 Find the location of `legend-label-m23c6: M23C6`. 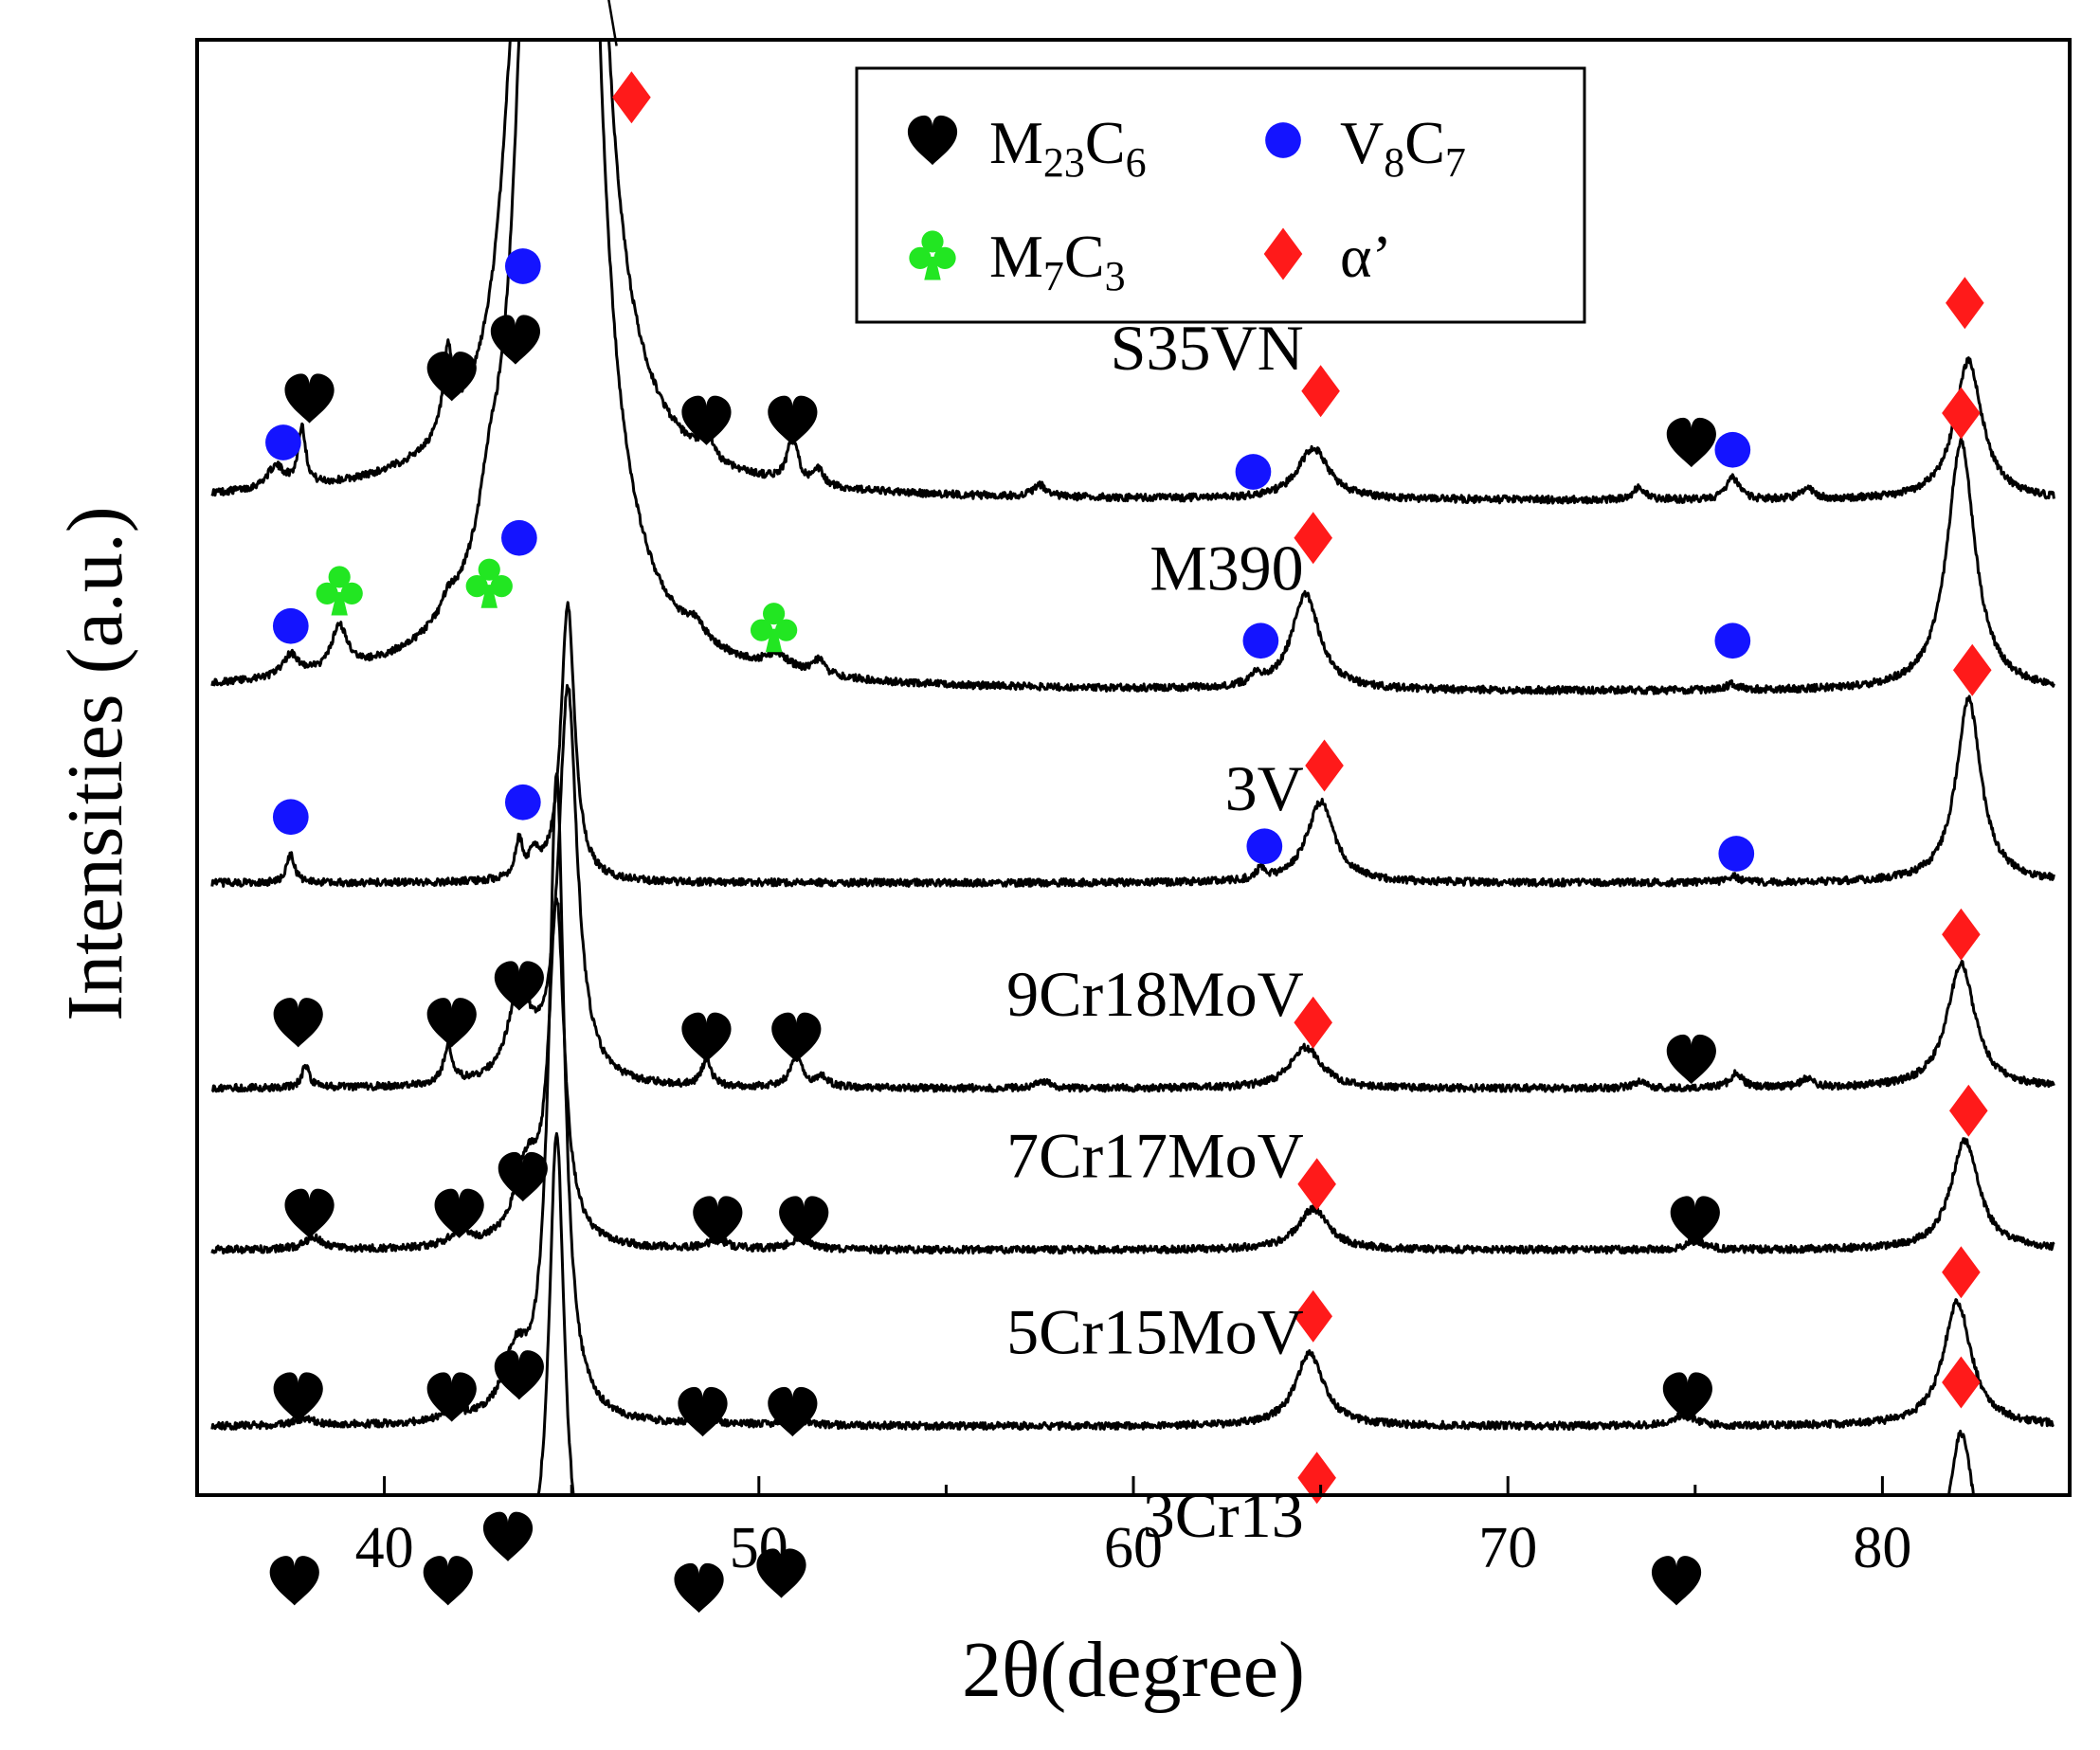

legend-label-m23c6: M23C6 is located at coordinates (1068, 147).